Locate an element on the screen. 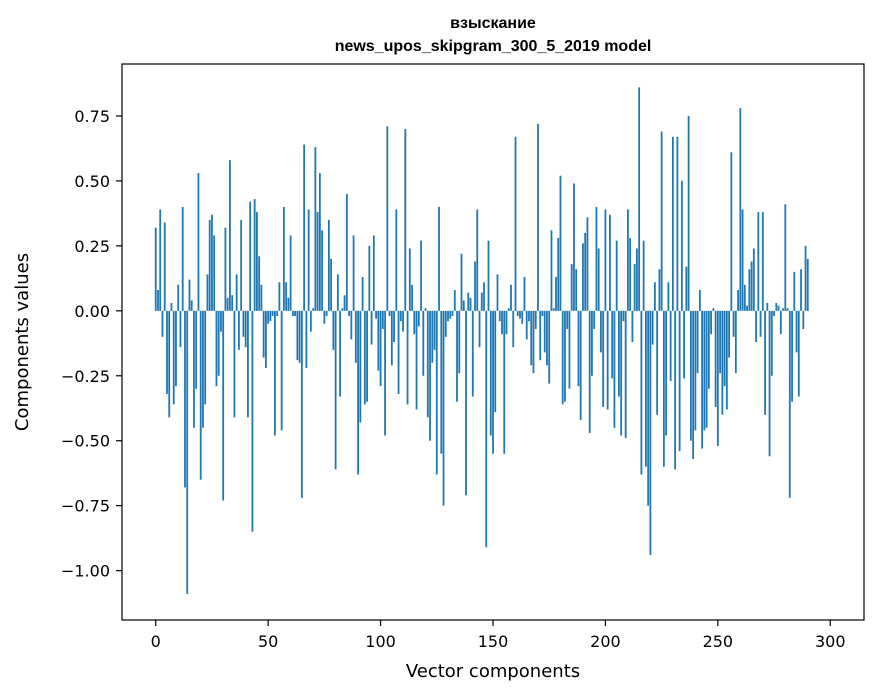  y-axis-ticks: −1.00 −0.75 −0.50 −0.25 0.00 0.25 0.50 0.75 is located at coordinates (91, 344).